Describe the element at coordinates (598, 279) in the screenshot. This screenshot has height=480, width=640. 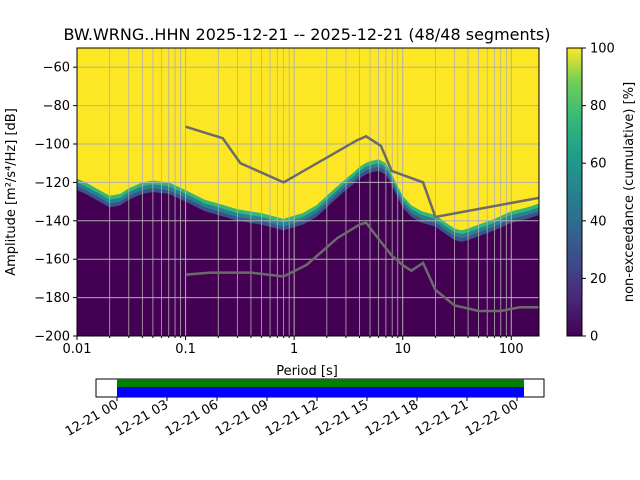
I see `colorbar-tick-label: 20` at that location.